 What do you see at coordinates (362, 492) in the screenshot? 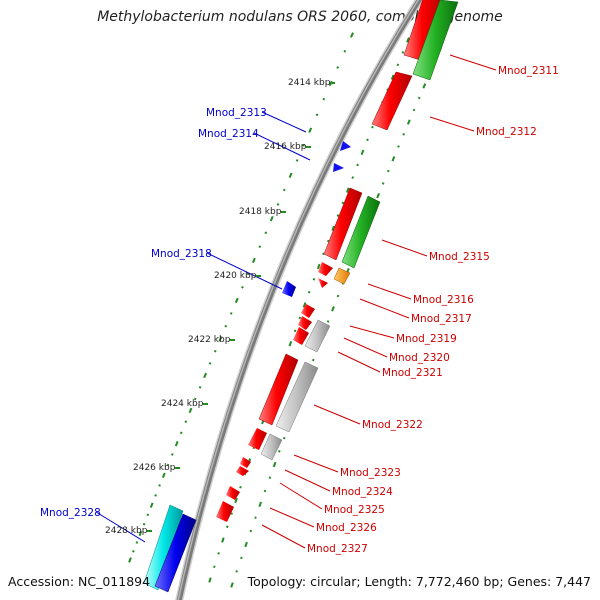
I see `gene-label-mnod-2324: Mnod_2324` at bounding box center [362, 492].